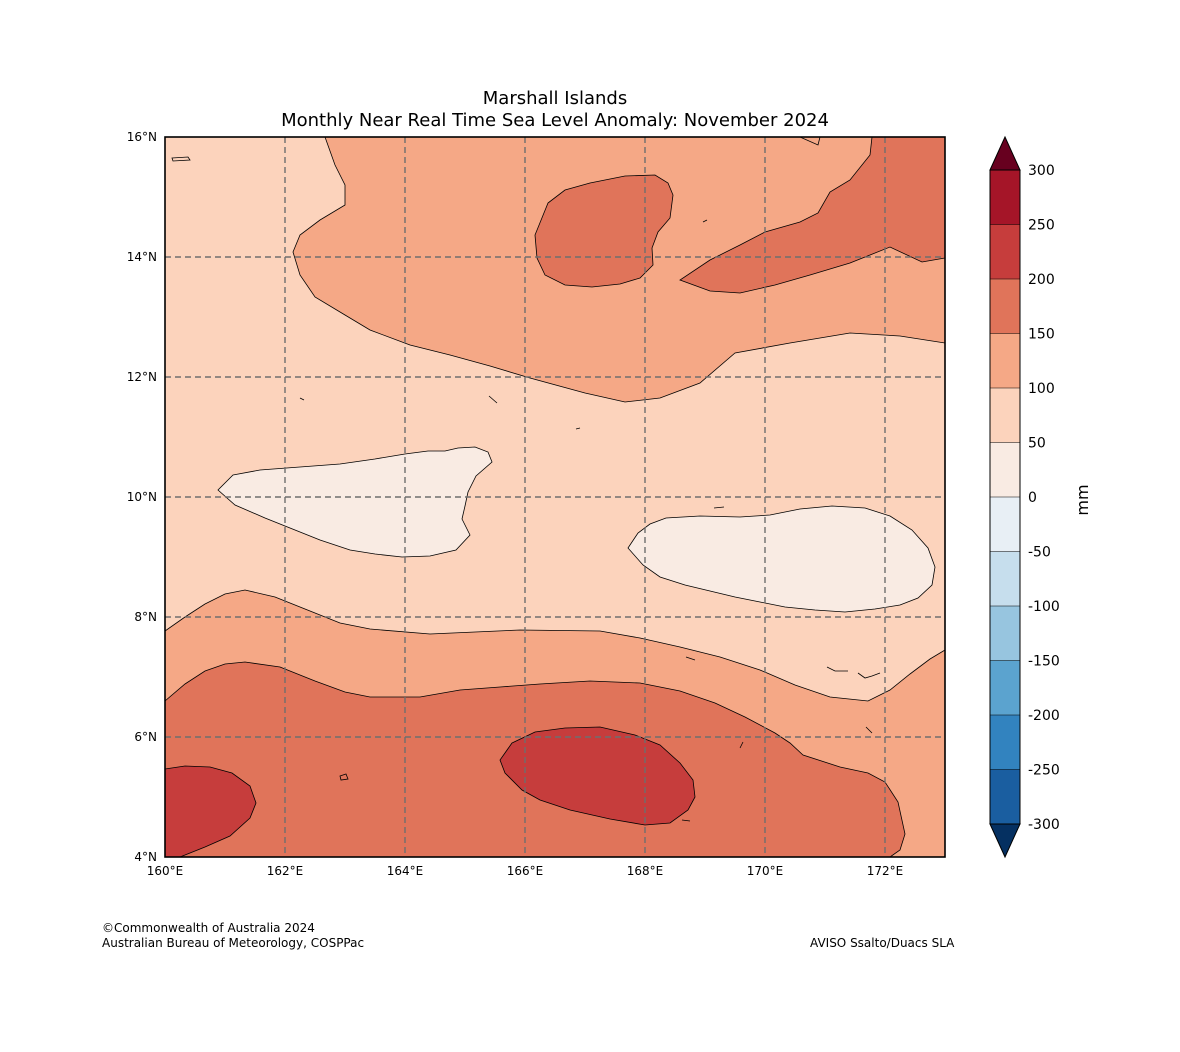 Image resolution: width=1180 pixels, height=1052 pixels. What do you see at coordinates (765, 871) in the screenshot?
I see `x-tick-label: 170°E` at bounding box center [765, 871].